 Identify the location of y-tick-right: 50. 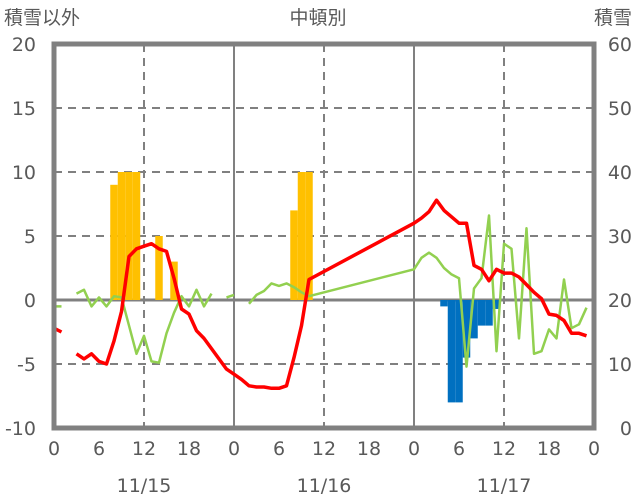
(620, 109).